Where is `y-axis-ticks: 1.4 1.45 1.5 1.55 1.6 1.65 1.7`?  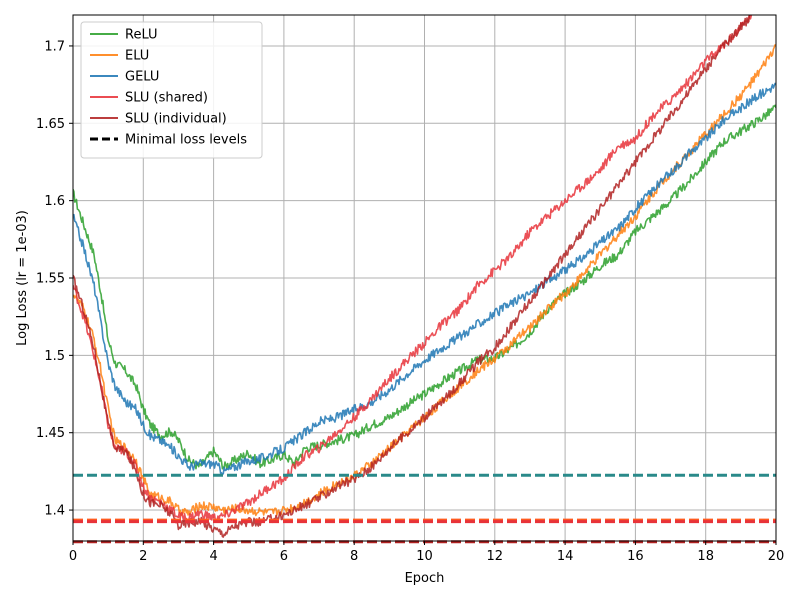 y-axis-ticks: 1.4 1.45 1.5 1.55 1.6 1.65 1.7 is located at coordinates (54, 279).